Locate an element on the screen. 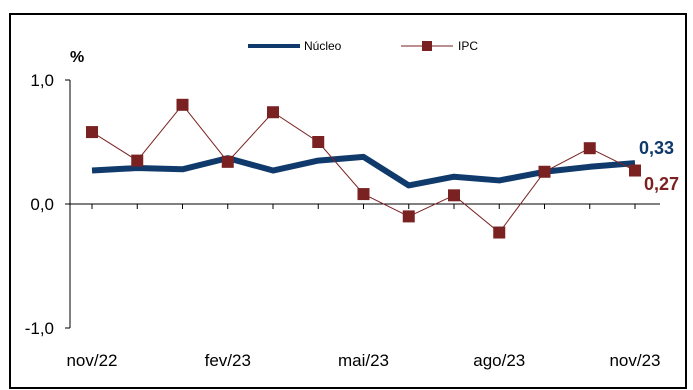  x-tick-label: ago/23 is located at coordinates (499, 360).